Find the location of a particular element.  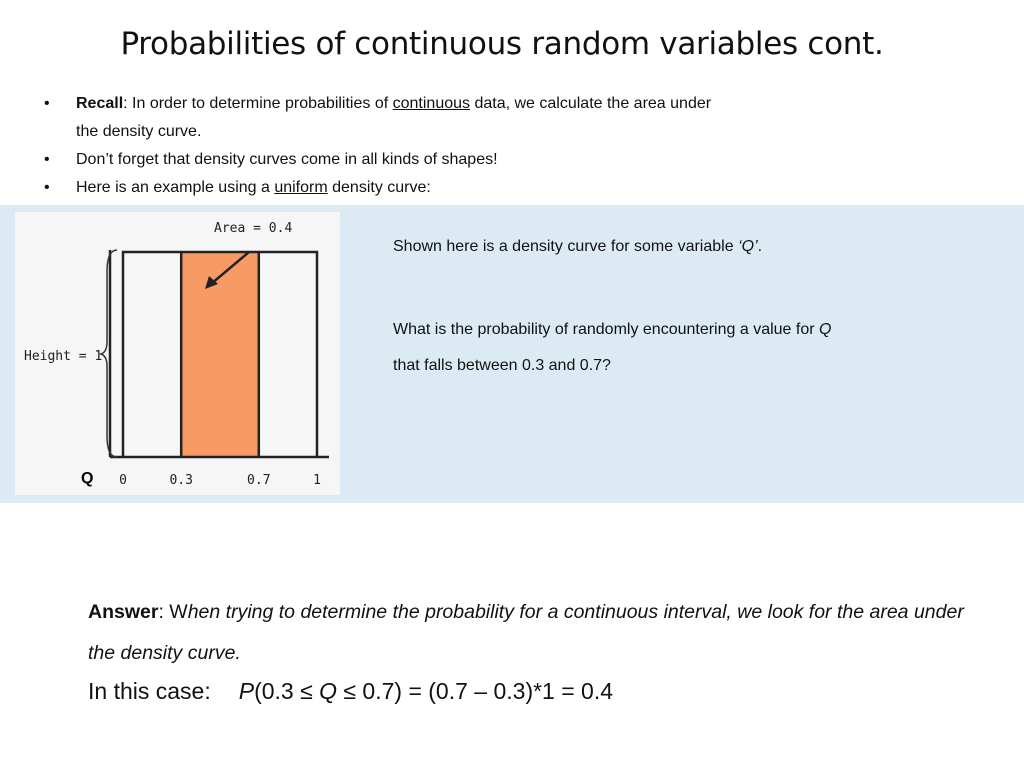

bullet-text-cont: the density curve. is located at coordinates (139, 131).